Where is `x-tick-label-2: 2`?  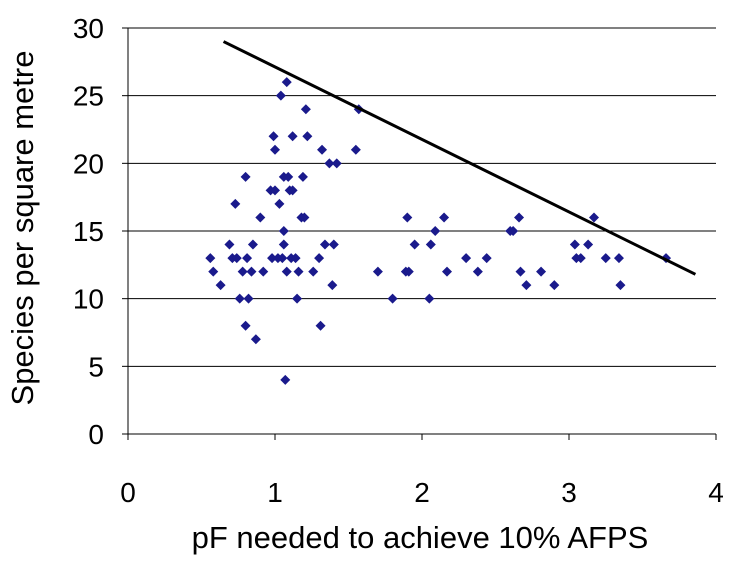
x-tick-label-2: 2 is located at coordinates (422, 492).